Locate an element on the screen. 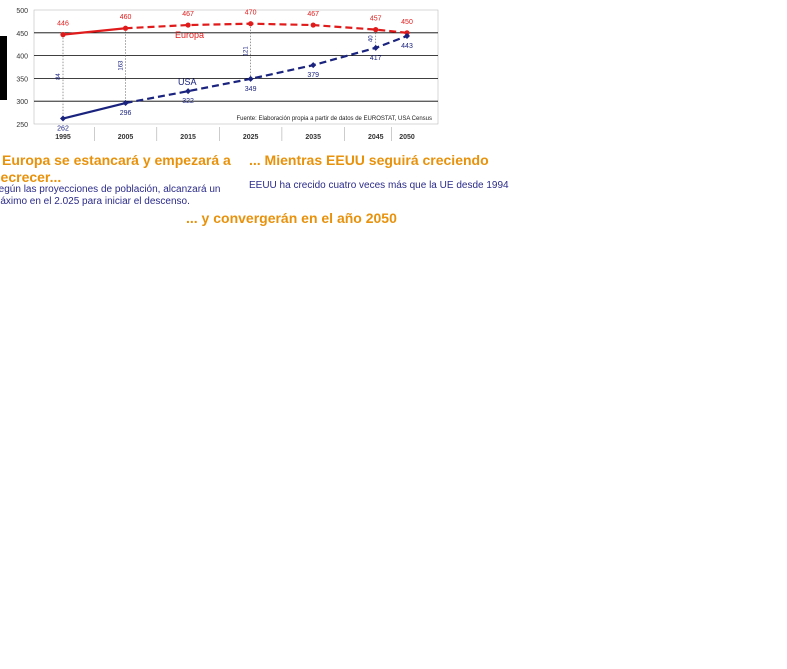  x-tick-label: 2025 is located at coordinates (251, 137).